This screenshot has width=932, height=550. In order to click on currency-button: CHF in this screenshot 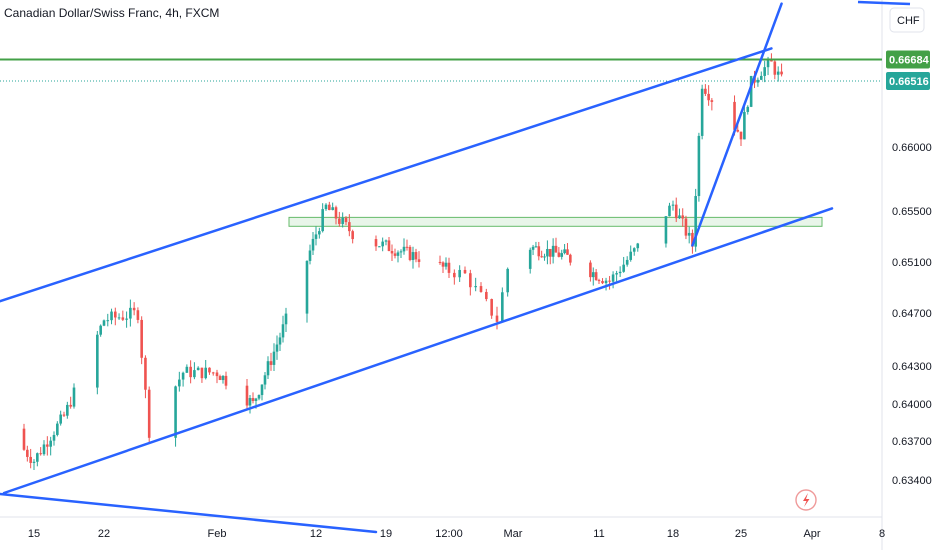, I will do `click(907, 20)`.